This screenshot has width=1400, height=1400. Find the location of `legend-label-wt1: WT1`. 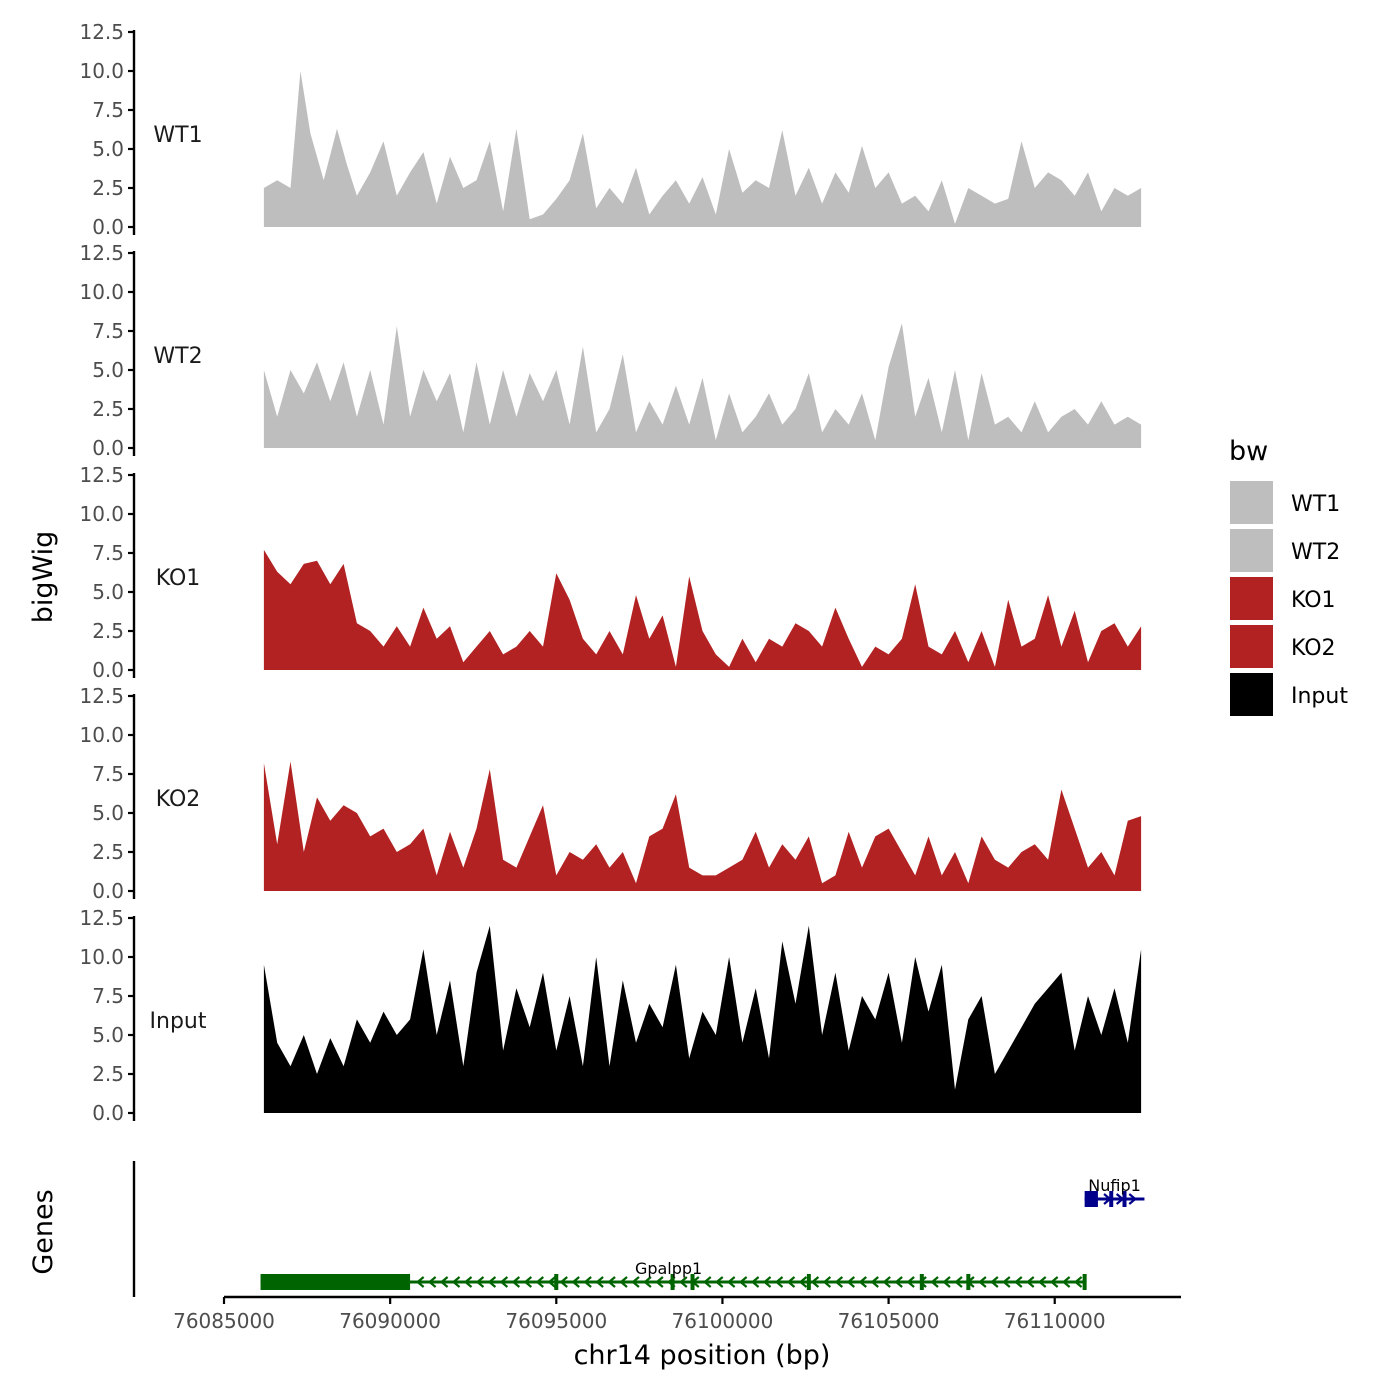

legend-label-wt1: WT1 is located at coordinates (1315, 504).